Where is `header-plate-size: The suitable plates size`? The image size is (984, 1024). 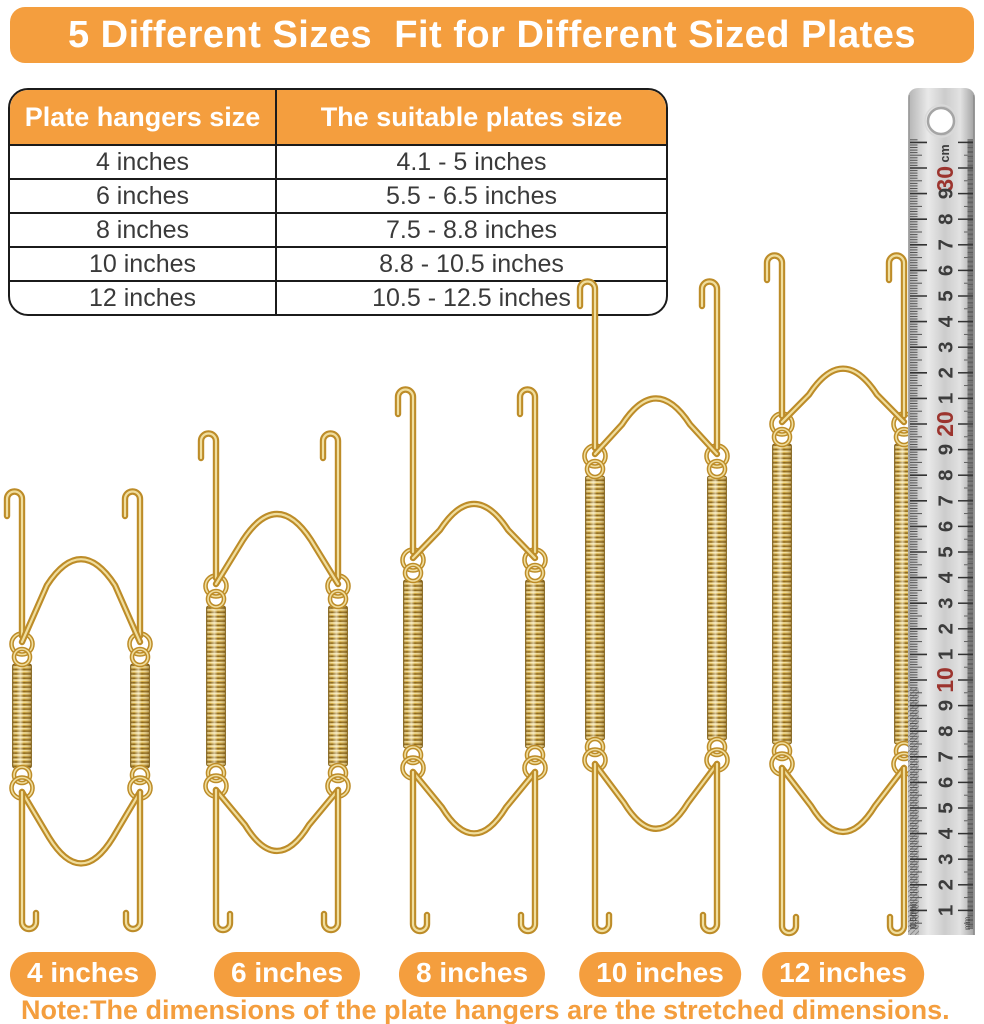 header-plate-size: The suitable plates size is located at coordinates (471, 116).